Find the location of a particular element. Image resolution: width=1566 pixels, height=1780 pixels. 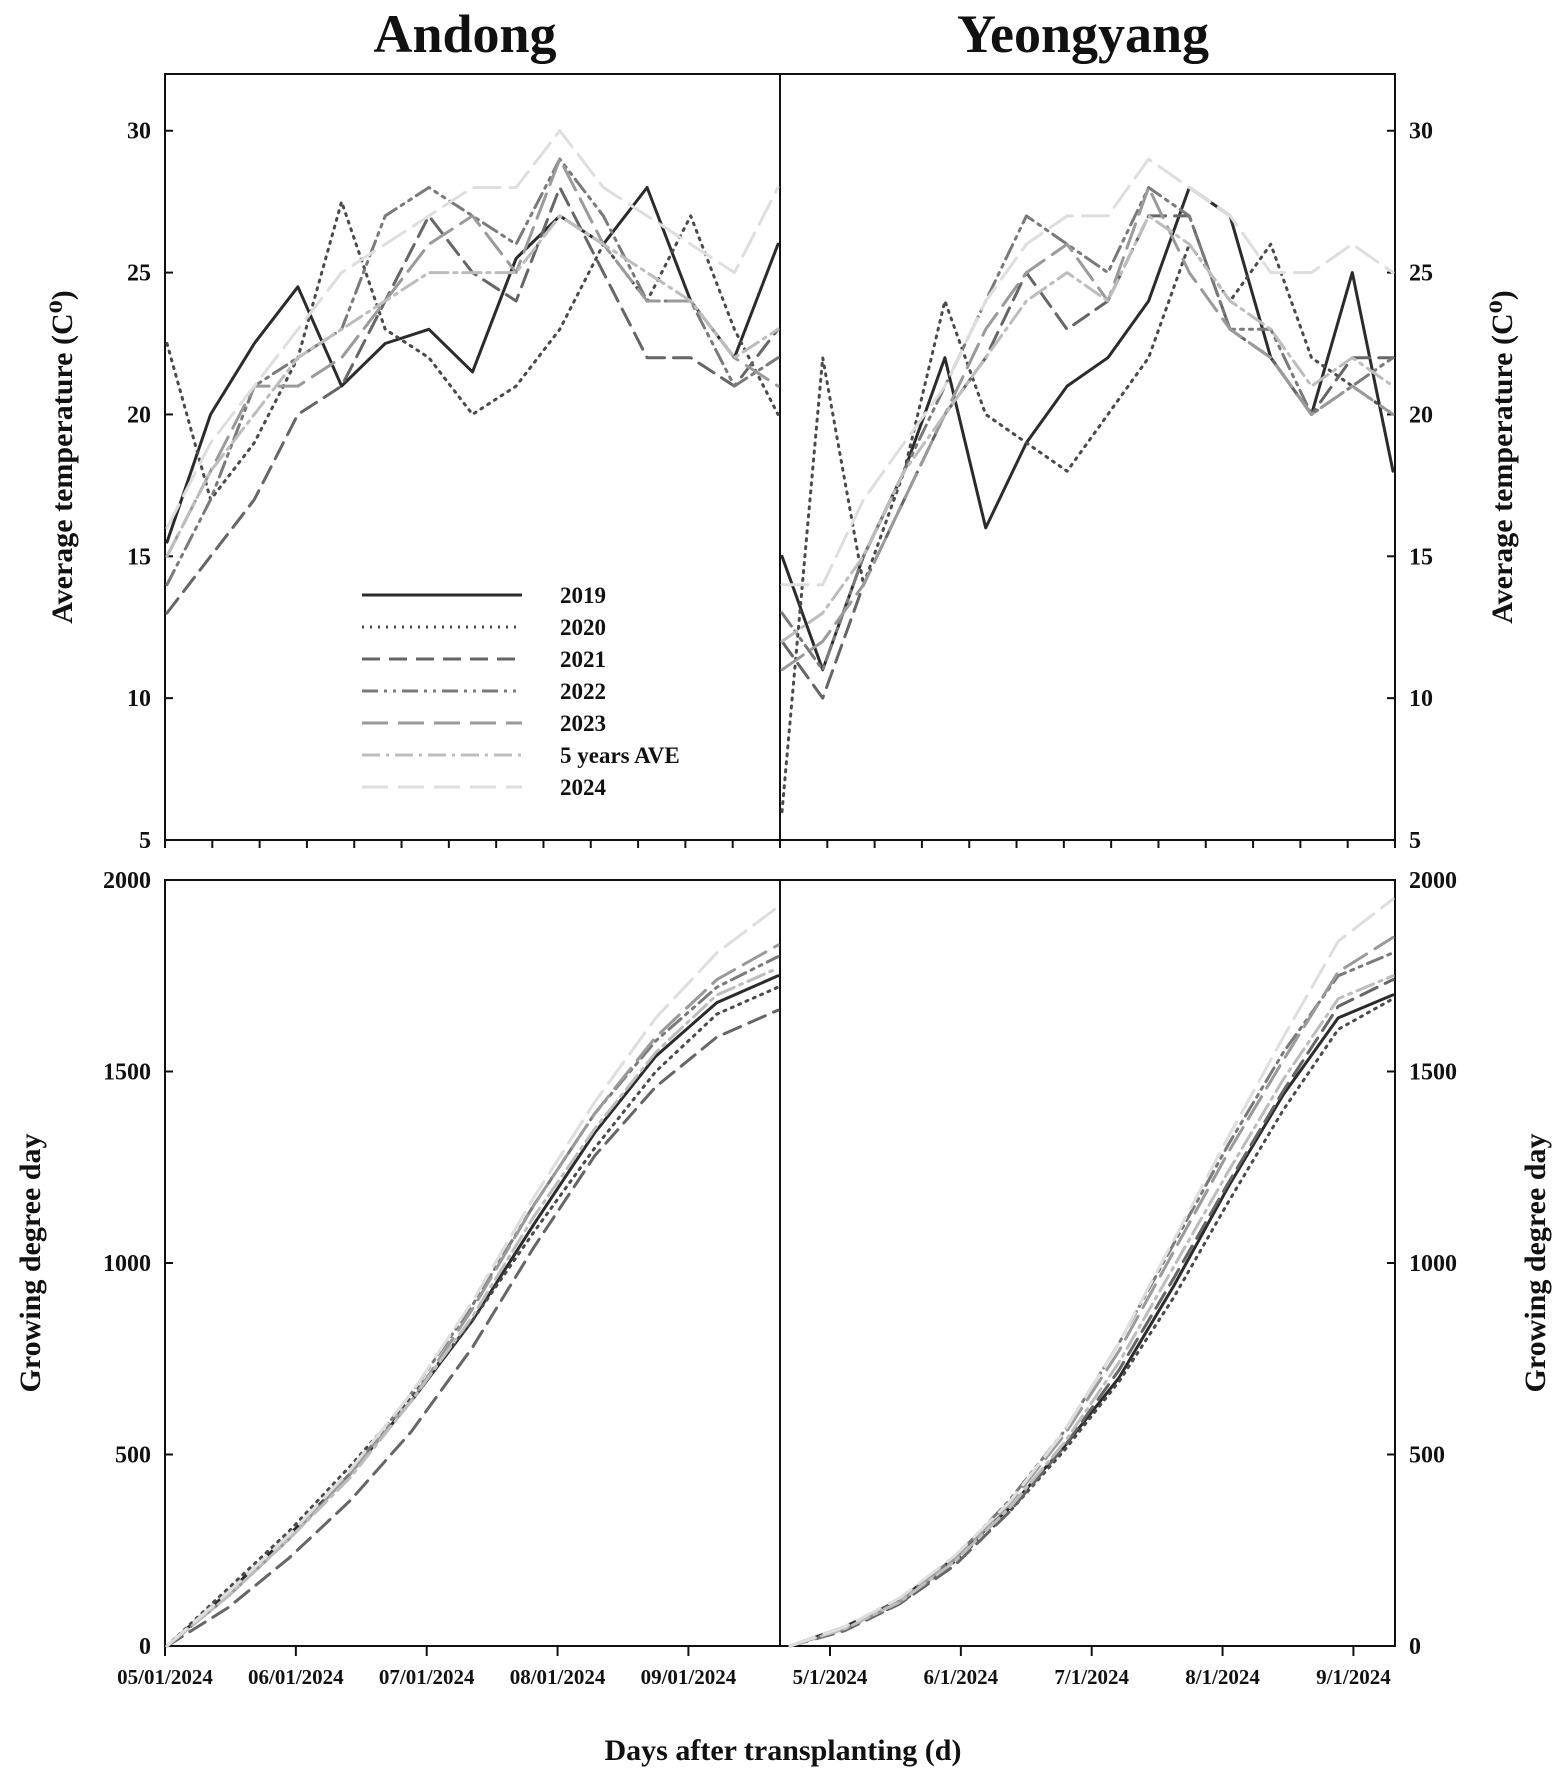

legend-label: 2019 is located at coordinates (583, 595).